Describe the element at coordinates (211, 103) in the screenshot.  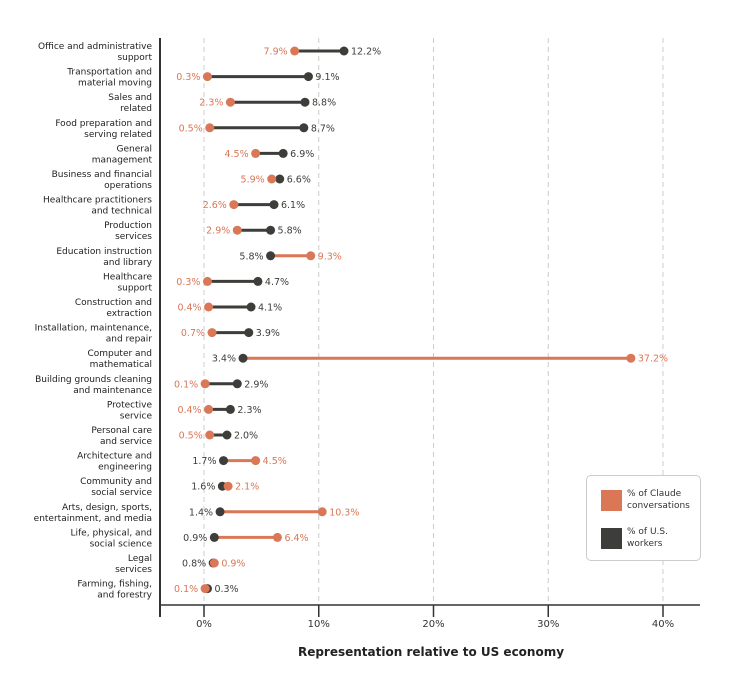
I see `value-label-claude: 2.3%` at that location.